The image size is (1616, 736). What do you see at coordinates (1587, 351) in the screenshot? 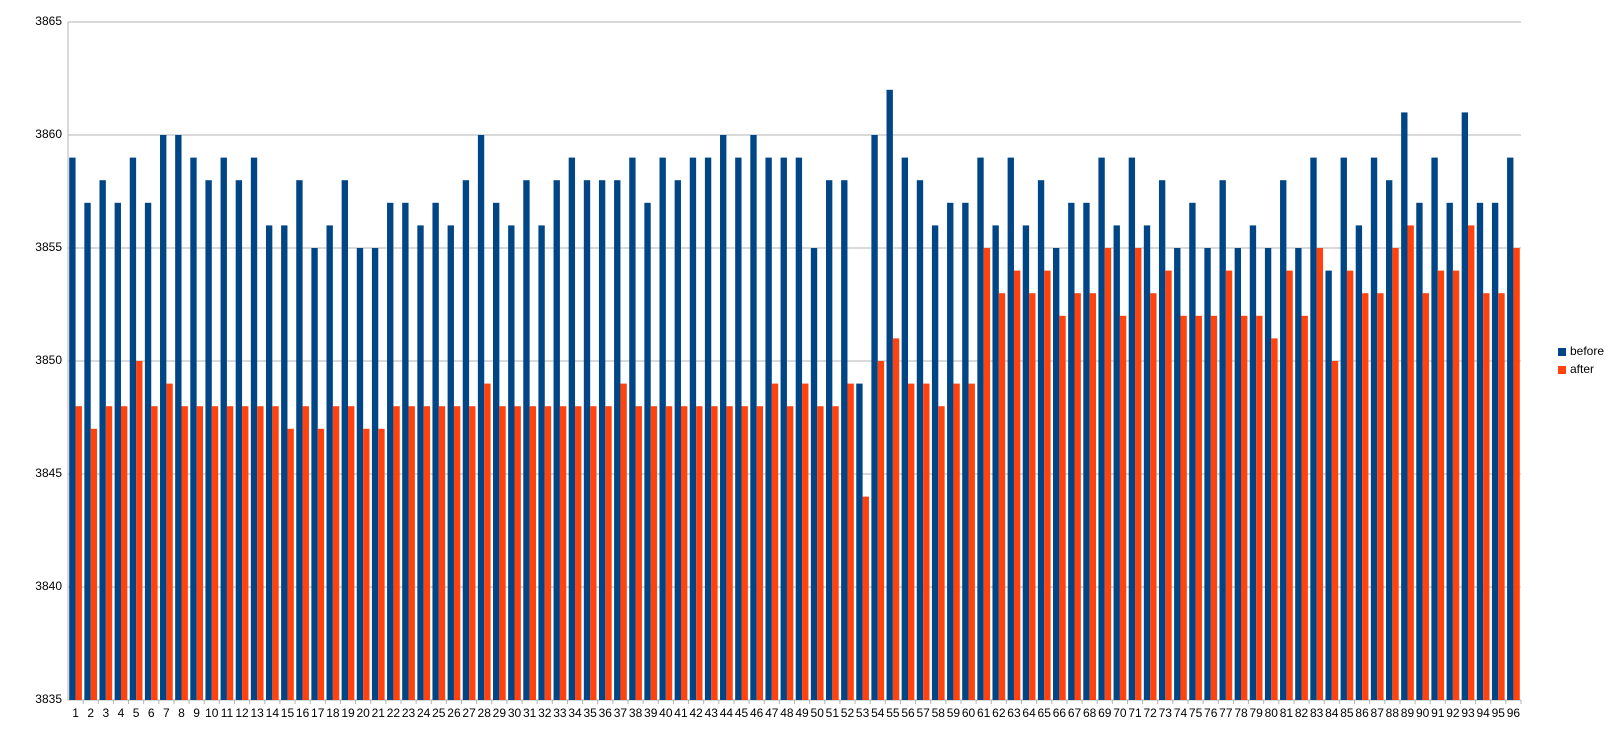
I see `legend-label: before` at bounding box center [1587, 351].